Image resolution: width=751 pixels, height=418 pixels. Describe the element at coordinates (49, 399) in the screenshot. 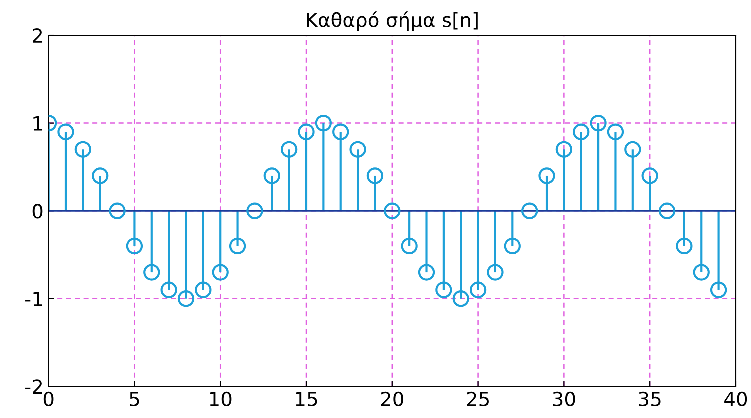

I see `x-tick-label: 0` at that location.